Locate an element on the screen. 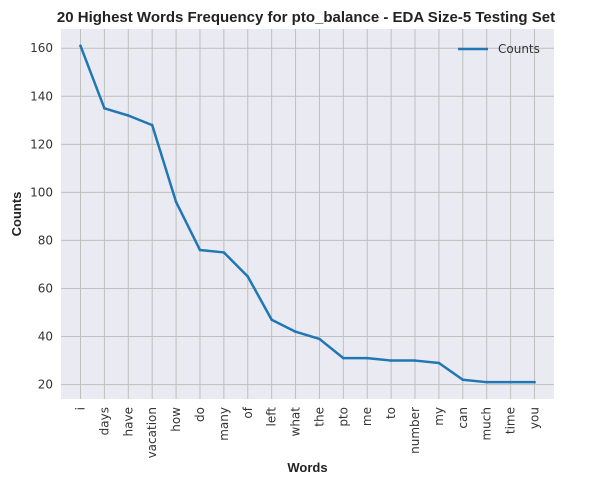  x-tick-label: much is located at coordinates (487, 424).